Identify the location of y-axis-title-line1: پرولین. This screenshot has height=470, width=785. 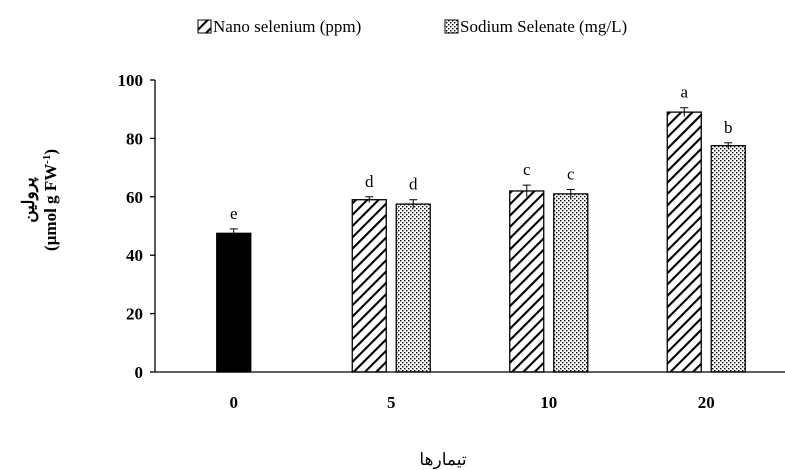
(29, 200).